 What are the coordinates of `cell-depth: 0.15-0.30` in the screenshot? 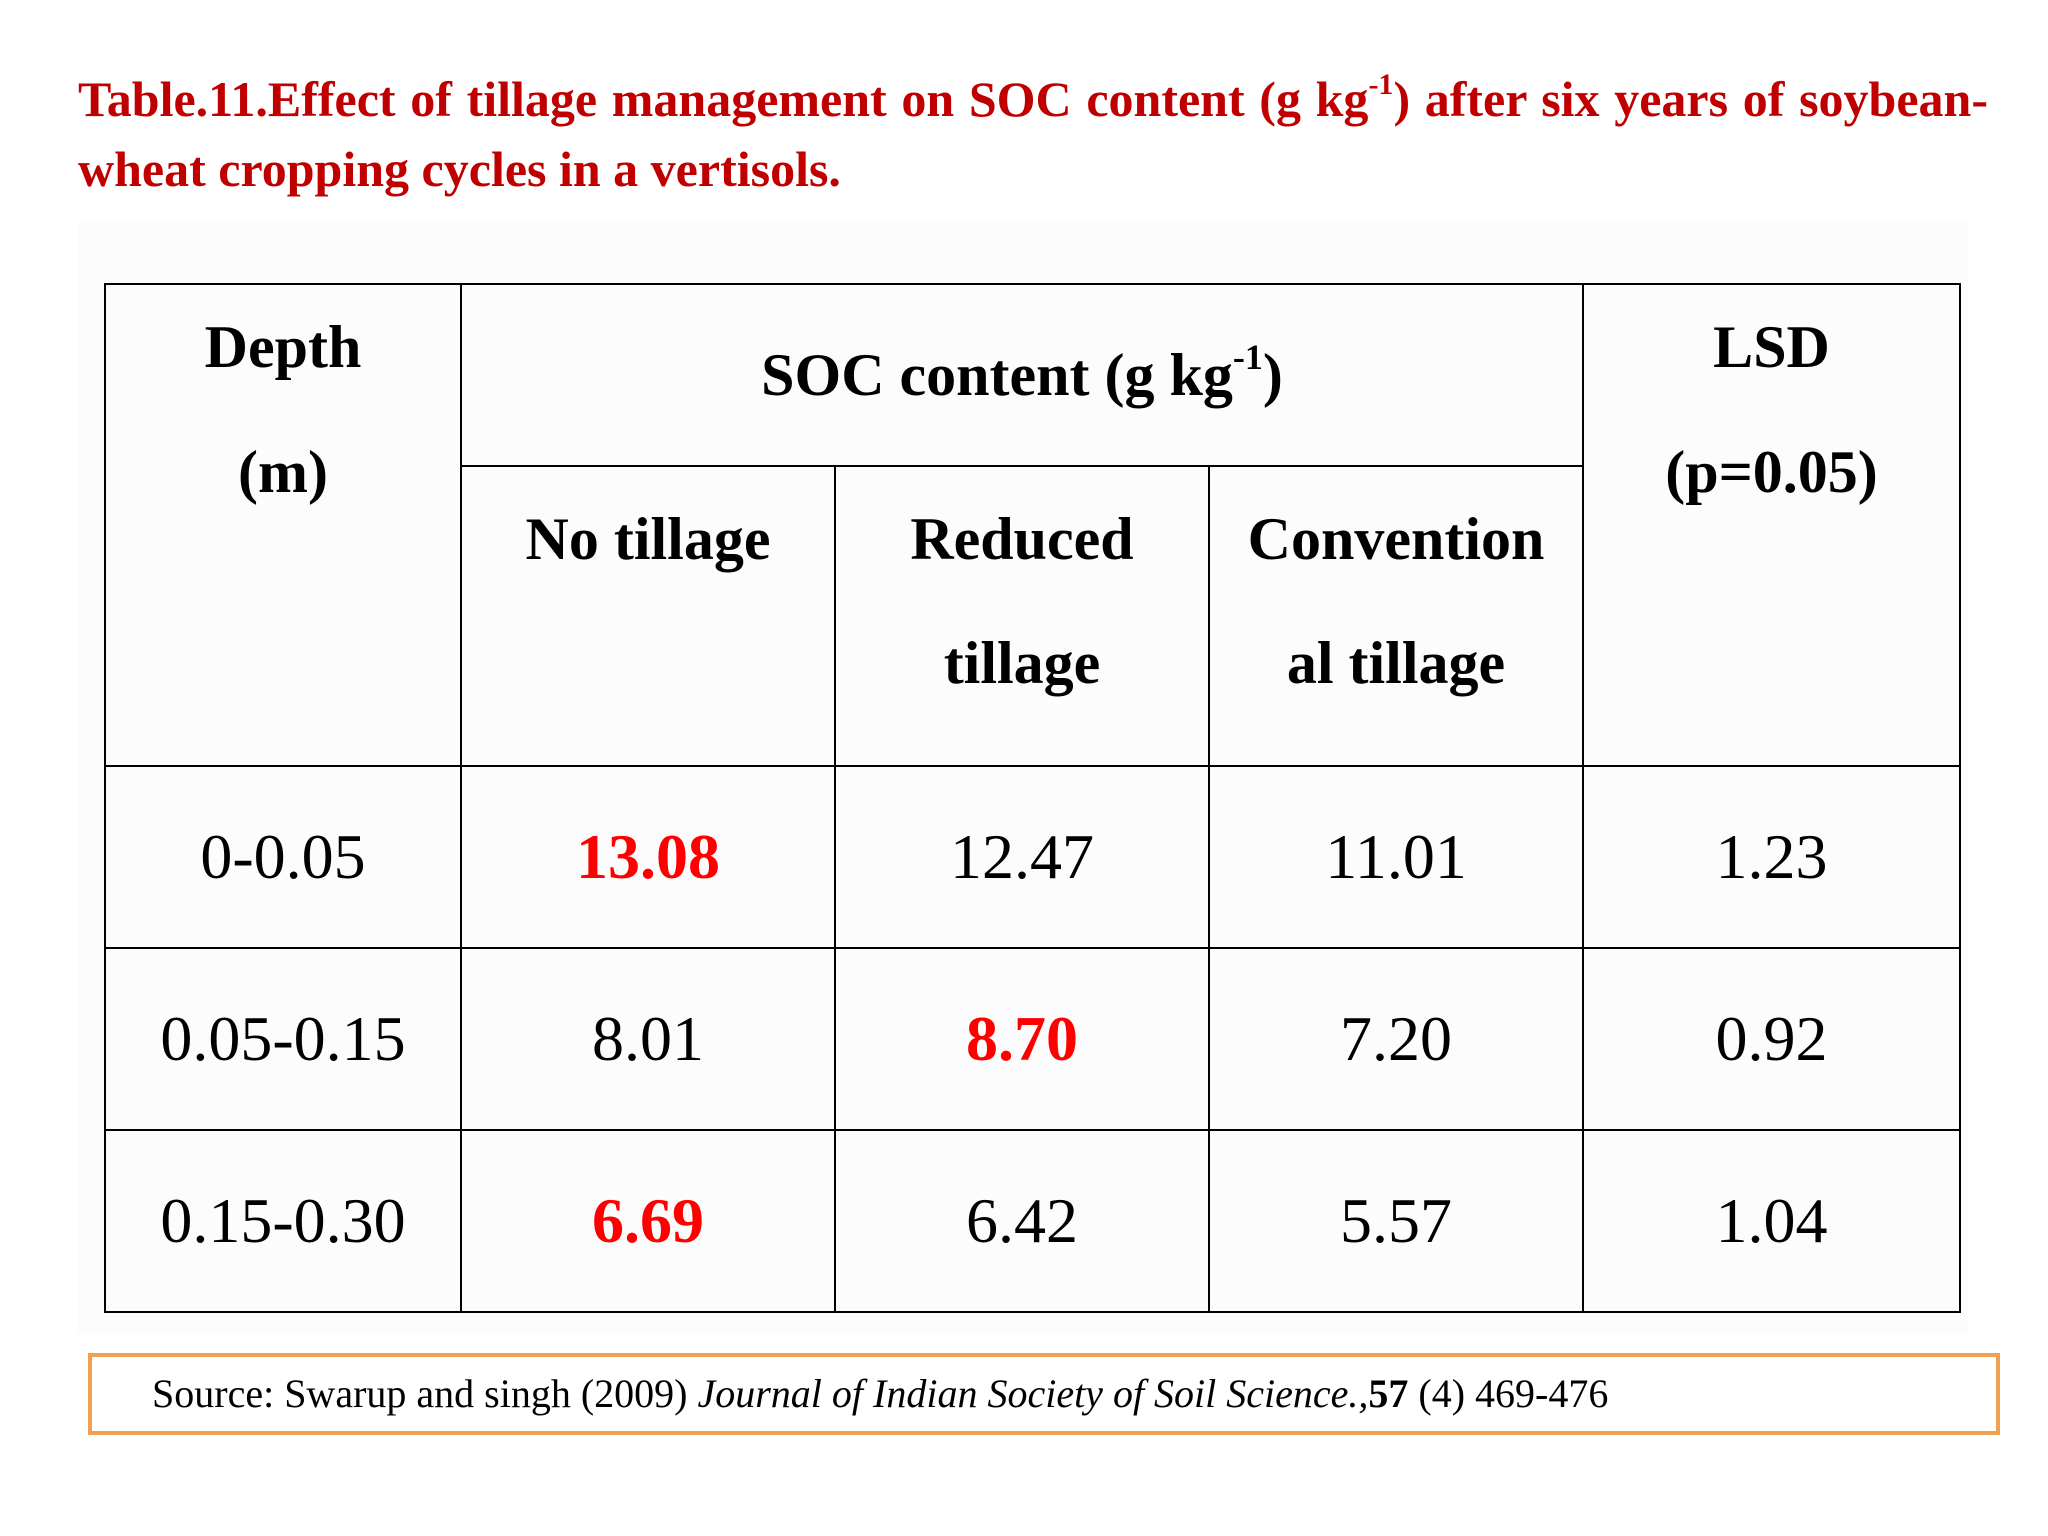 It's located at (283, 1221).